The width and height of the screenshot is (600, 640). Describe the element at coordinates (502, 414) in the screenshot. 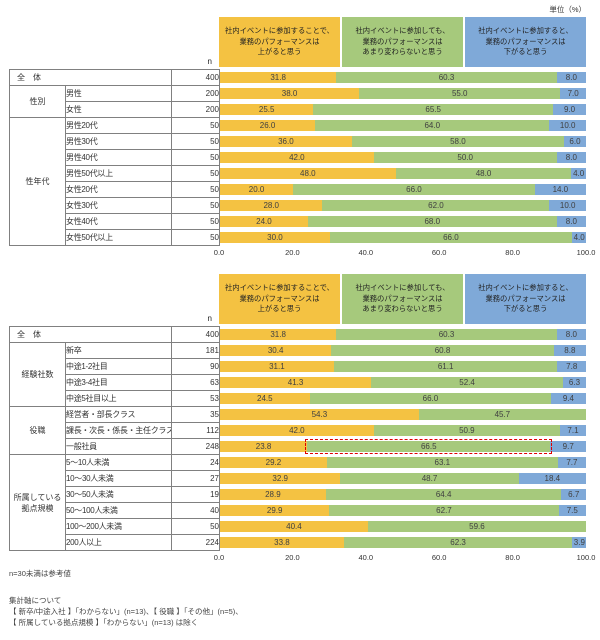

I see `bar-segment: 45.7` at that location.